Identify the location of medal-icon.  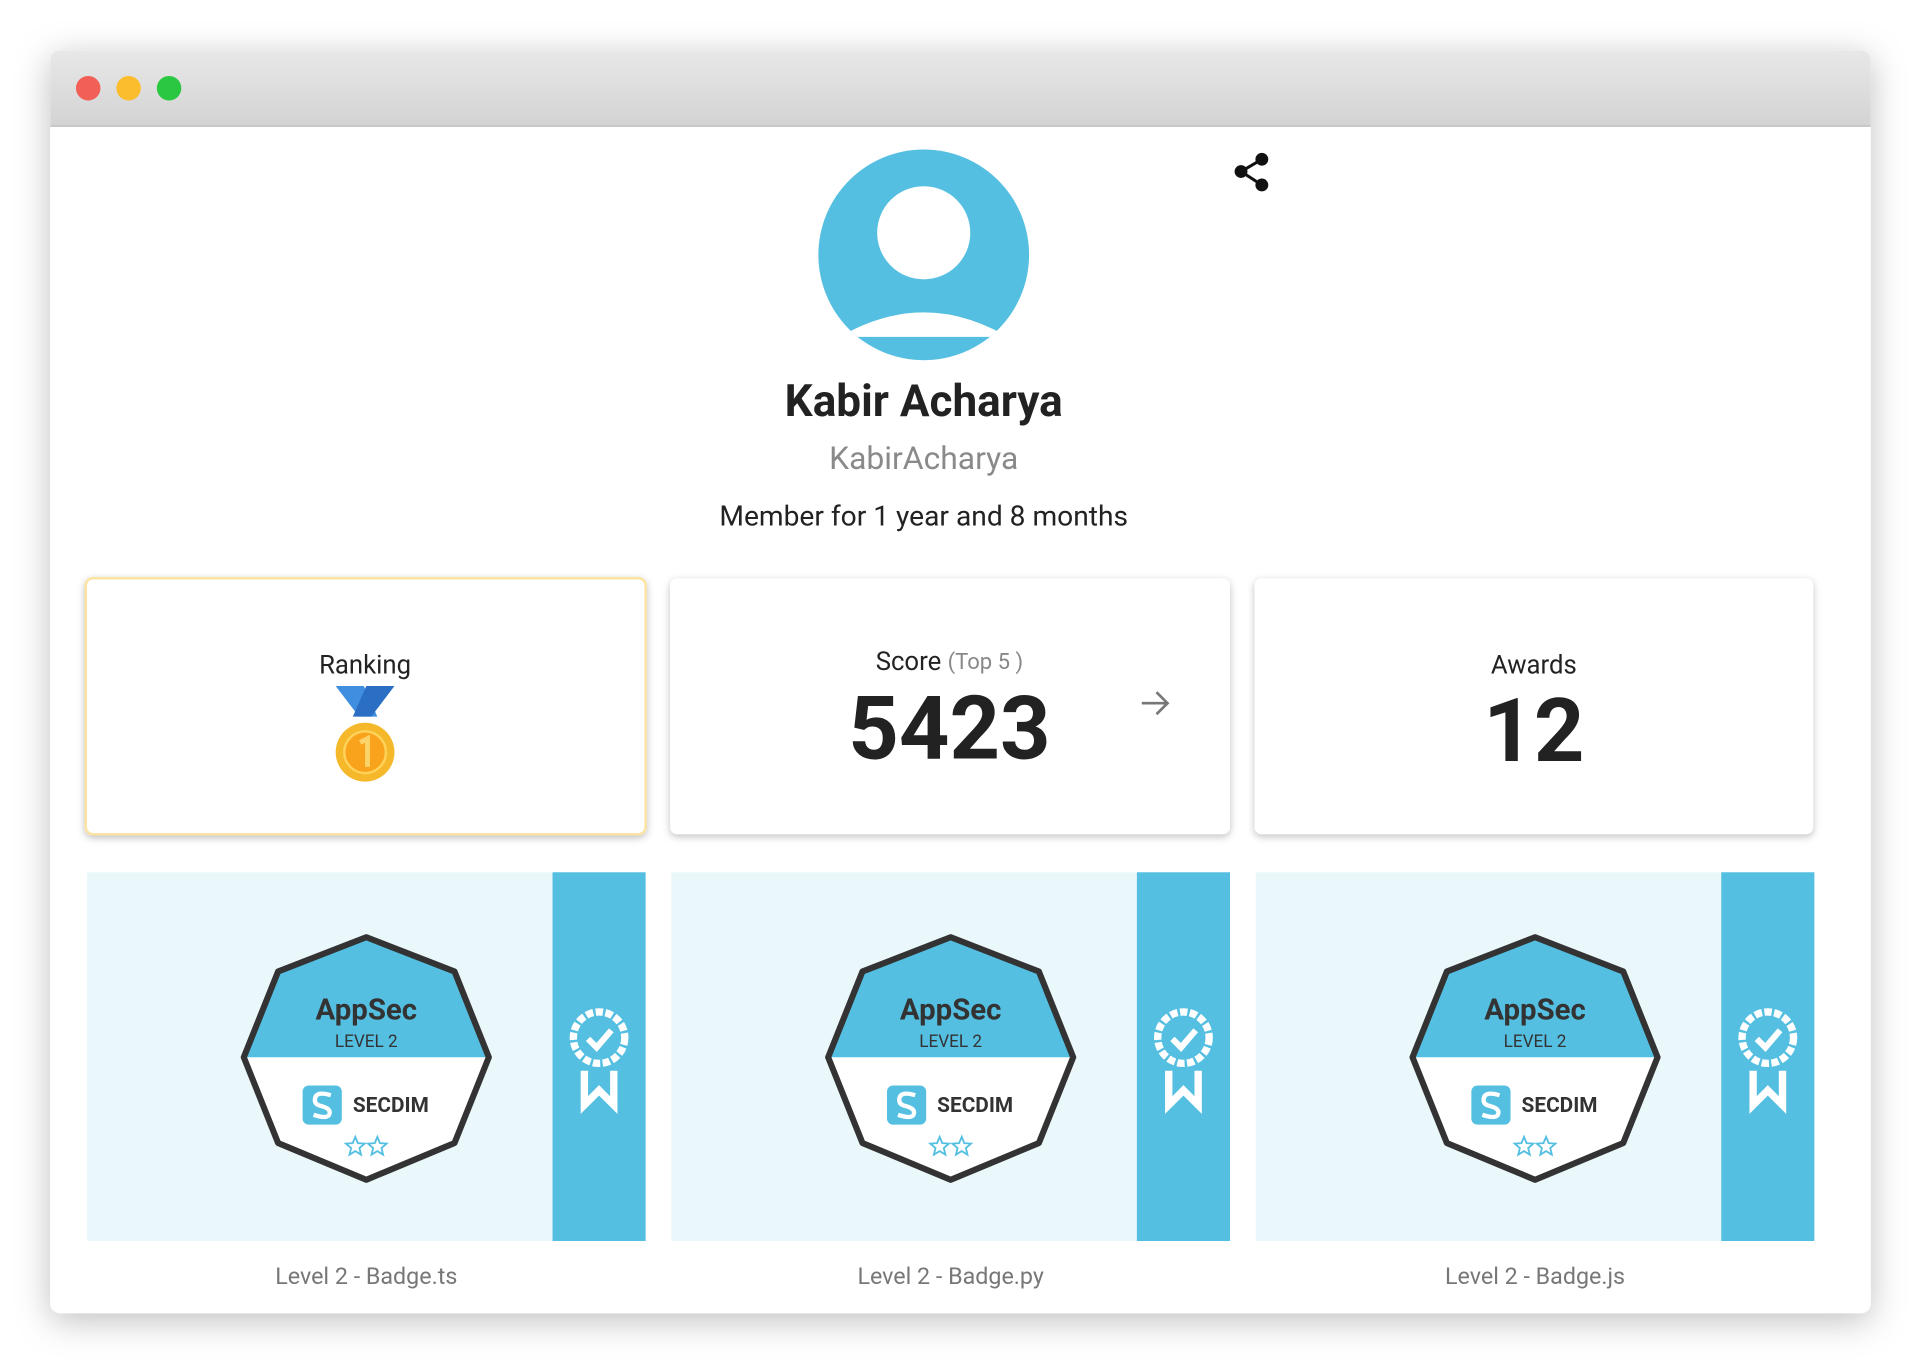
(365, 734).